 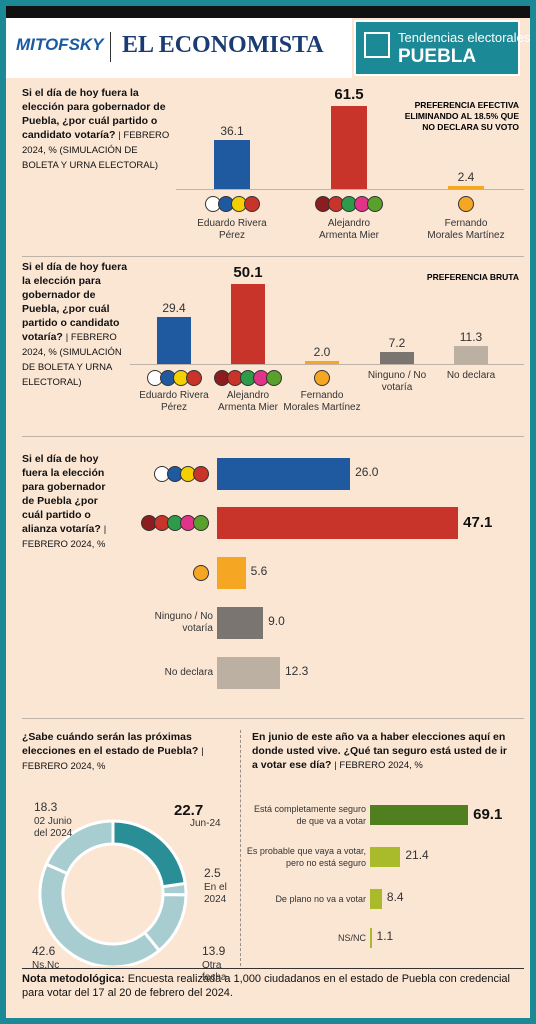 What do you see at coordinates (488, 814) in the screenshot?
I see `value-label: 69.1` at bounding box center [488, 814].